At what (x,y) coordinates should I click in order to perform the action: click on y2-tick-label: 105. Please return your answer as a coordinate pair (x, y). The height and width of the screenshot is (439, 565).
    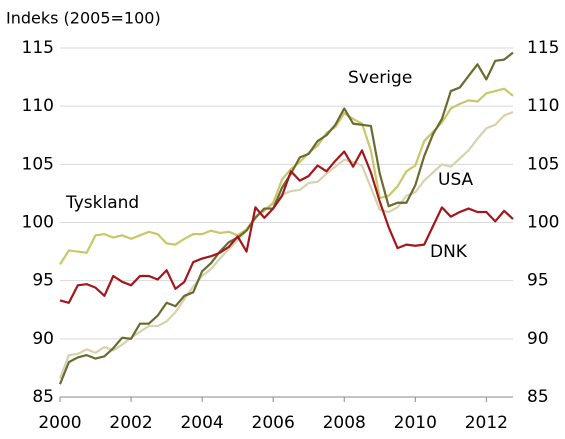
    Looking at the image, I should click on (543, 164).